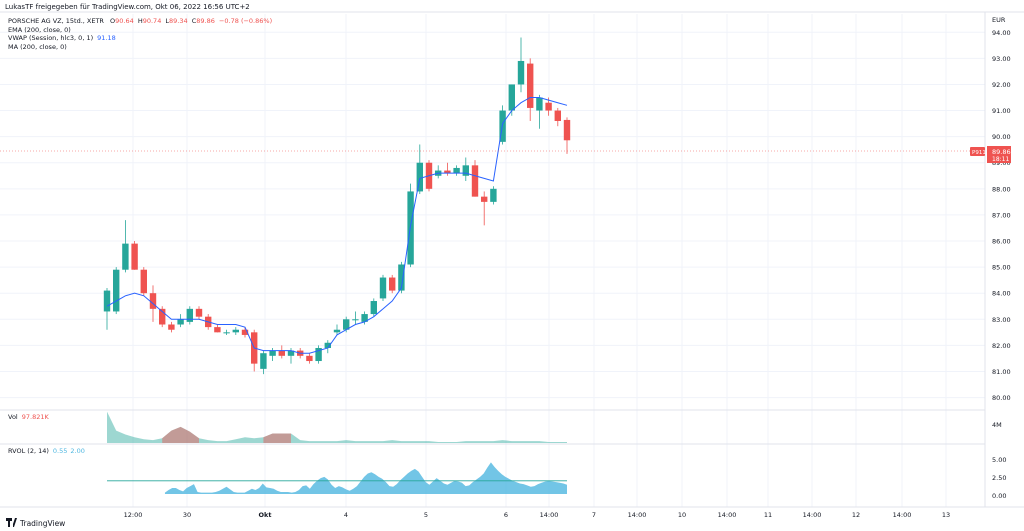  What do you see at coordinates (768, 515) in the screenshot?
I see `time-tick-label: 11` at bounding box center [768, 515].